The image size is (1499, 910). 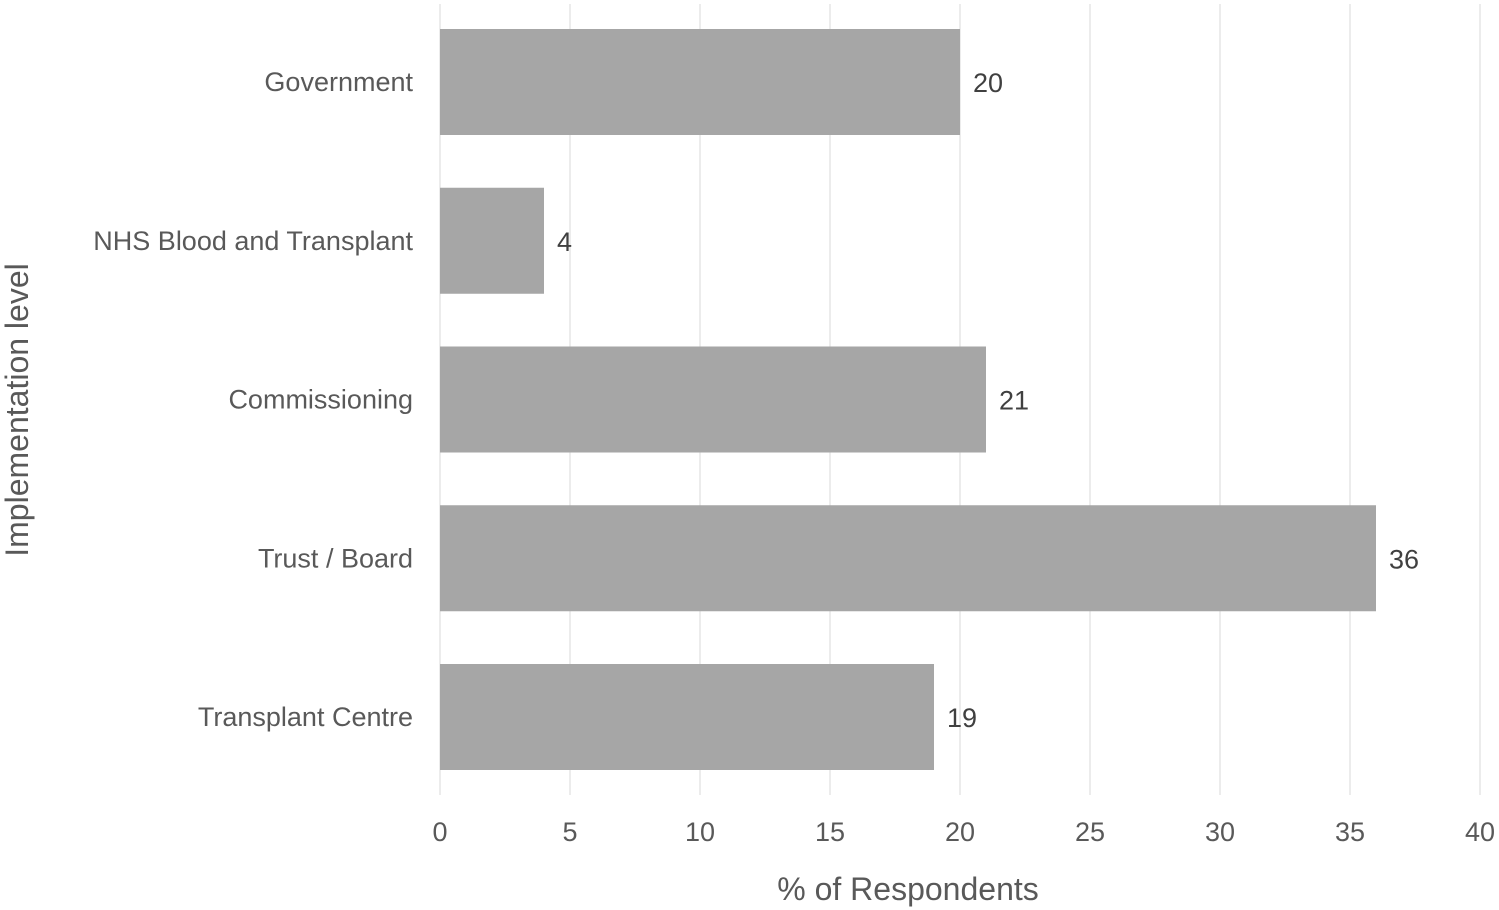 I want to click on category-label: NHS Blood and Transplant, so click(x=253, y=241).